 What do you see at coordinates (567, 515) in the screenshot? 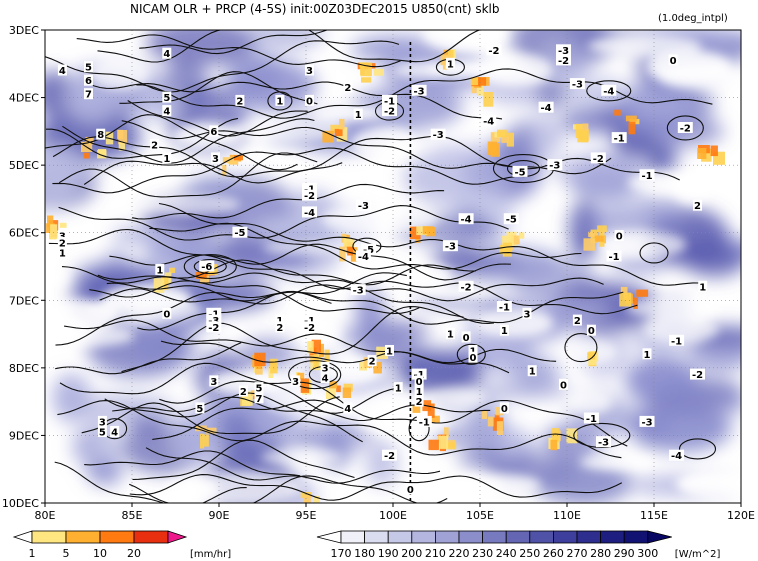
I see `x-tick-label: 110E` at bounding box center [567, 515].